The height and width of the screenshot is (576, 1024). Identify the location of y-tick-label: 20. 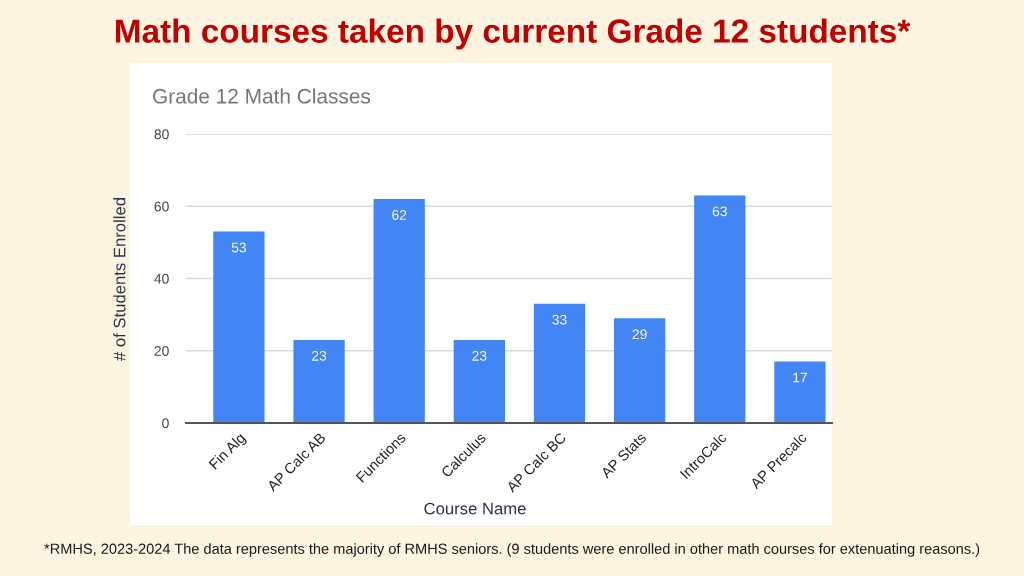
(161, 351).